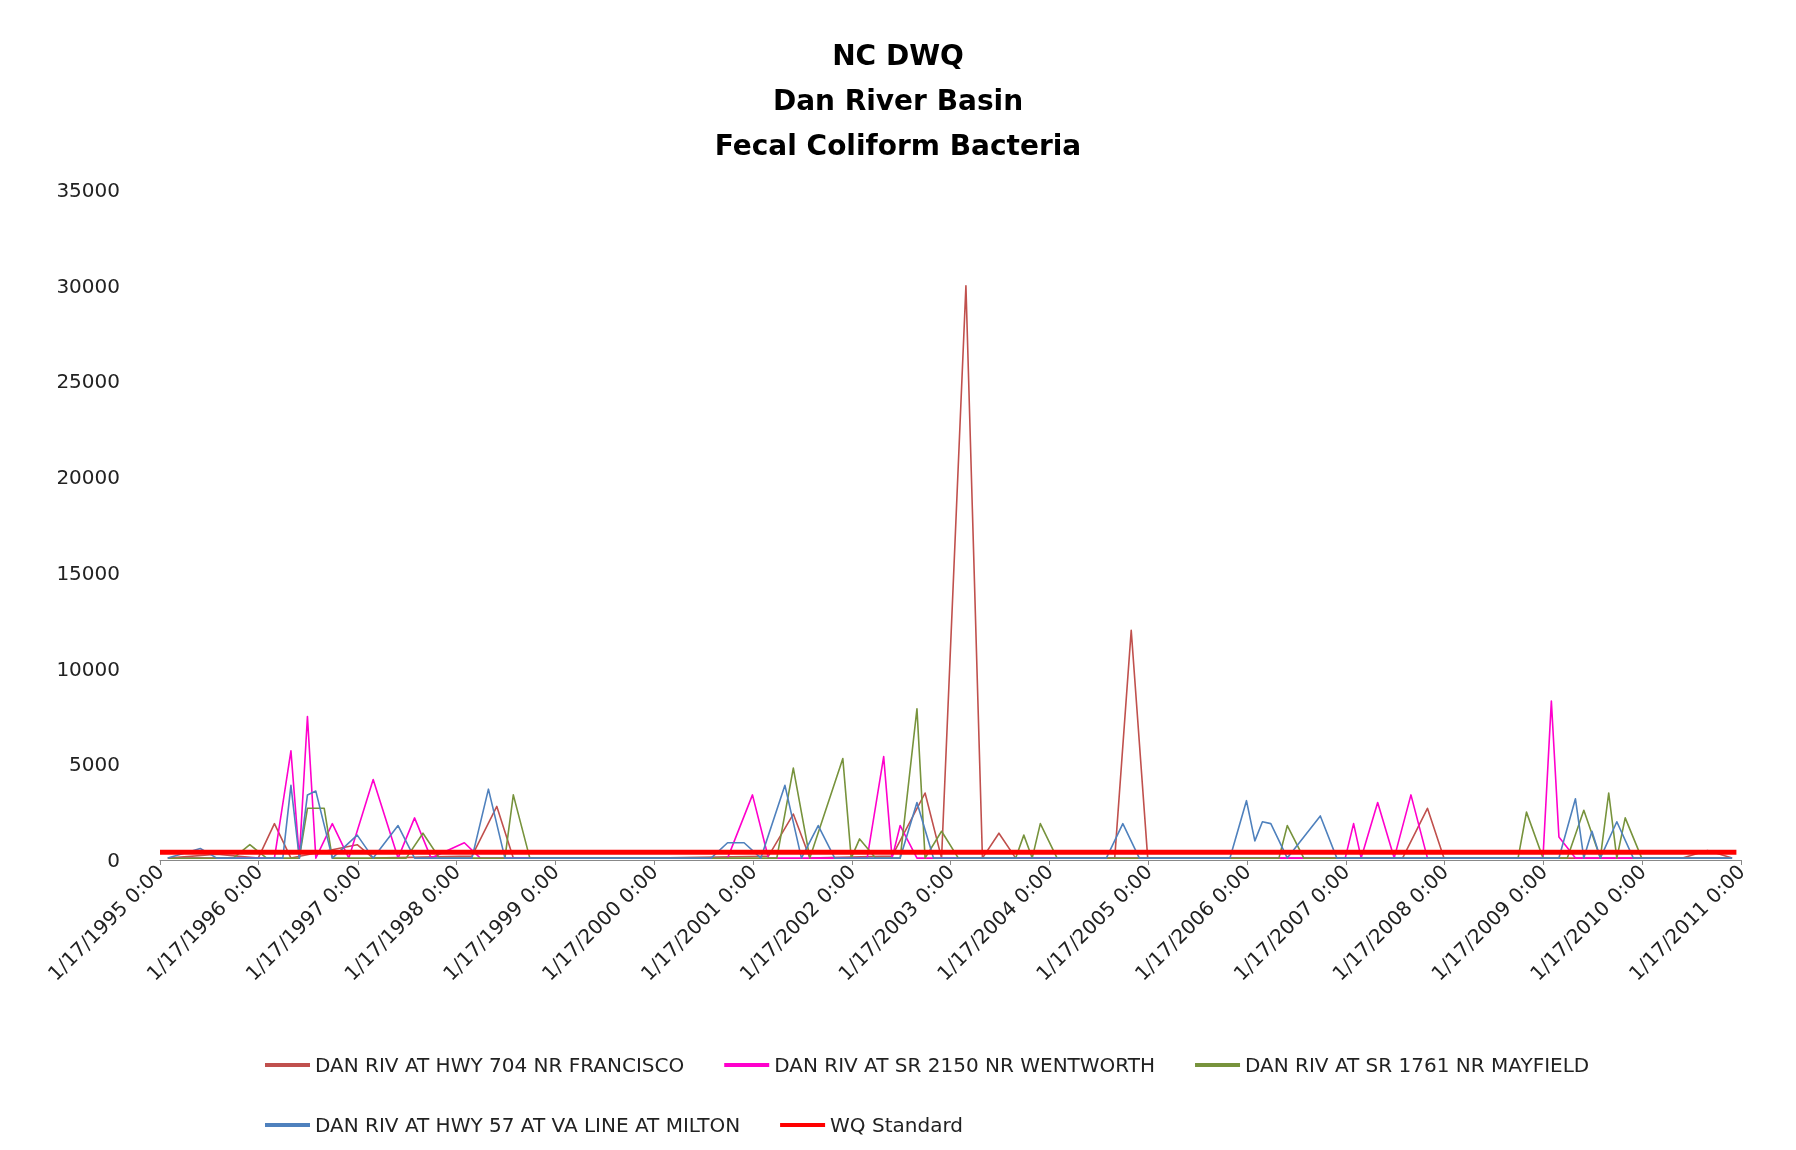 The width and height of the screenshot is (1796, 1150). Describe the element at coordinates (88, 190) in the screenshot. I see `y-tick-label: 35000` at that location.